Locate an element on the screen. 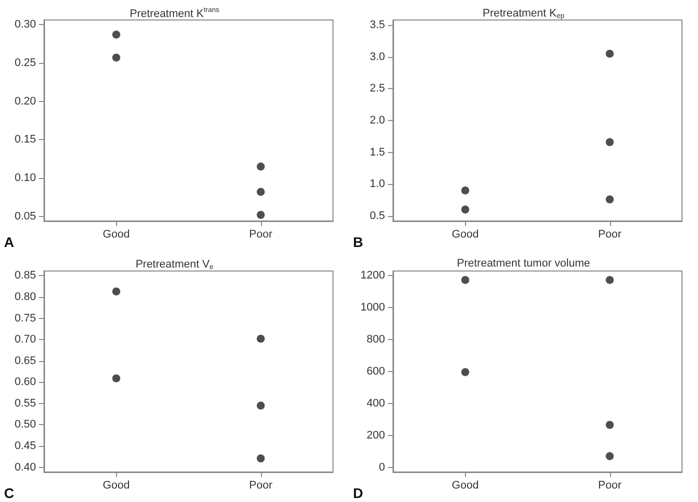 The image size is (698, 502). y-tick-label: 0.25 is located at coordinates (25, 62).